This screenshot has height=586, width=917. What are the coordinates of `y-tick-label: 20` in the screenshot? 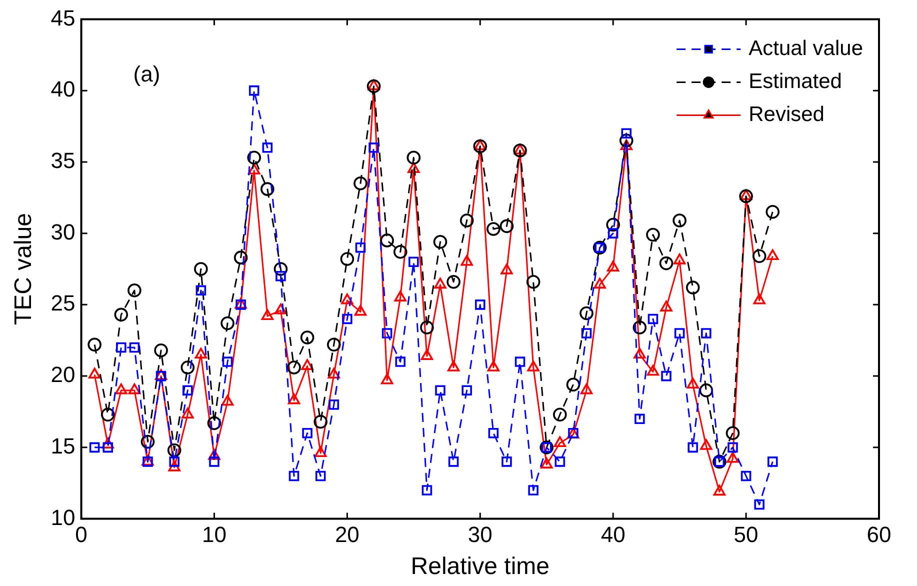 It's located at (63, 375).